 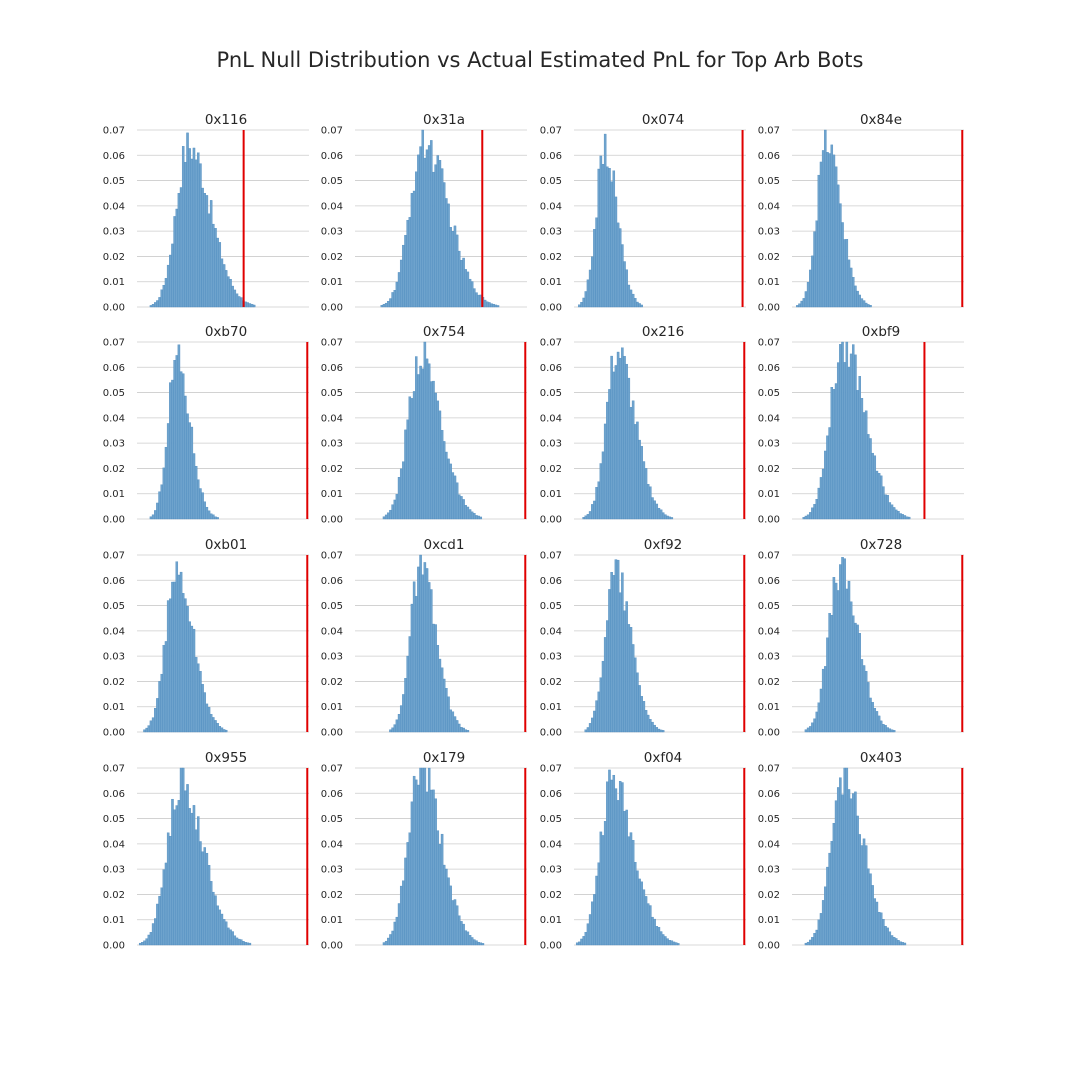 I want to click on subplot-title: 0x179, so click(x=444, y=758).